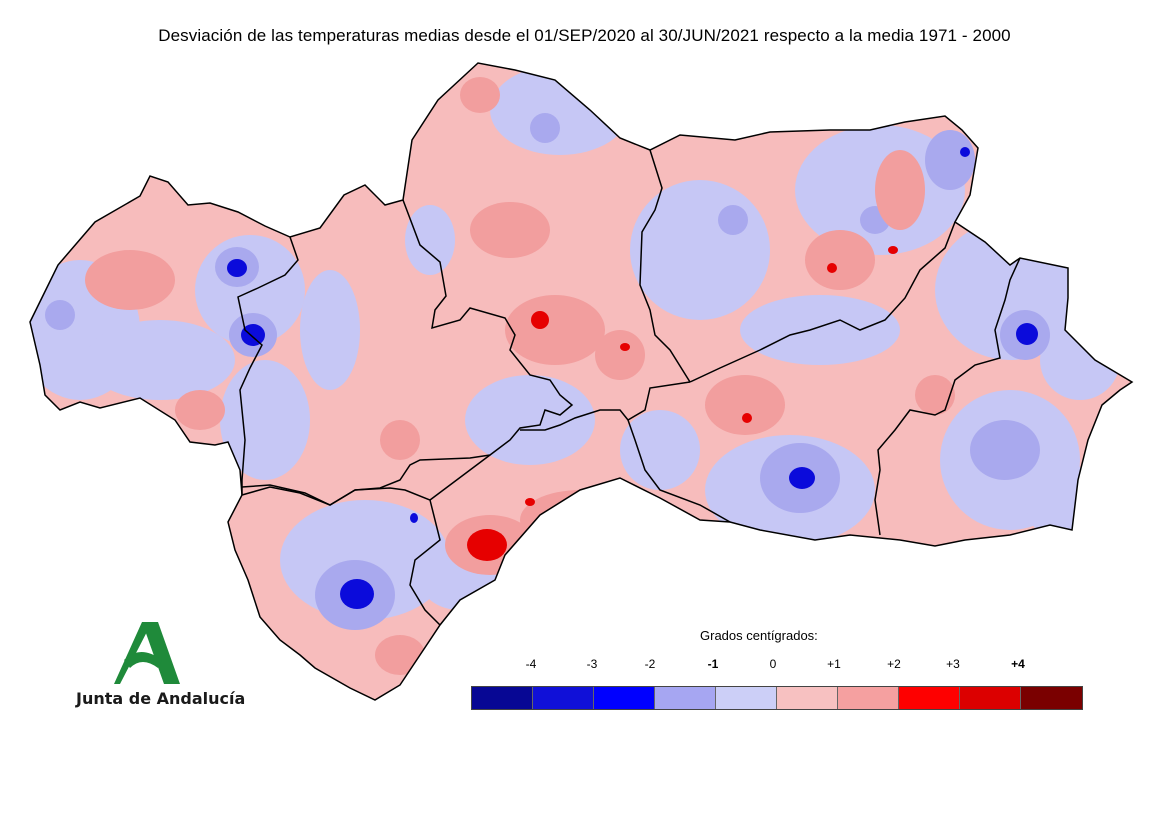  I want to click on legend-tick: +2, so click(894, 664).